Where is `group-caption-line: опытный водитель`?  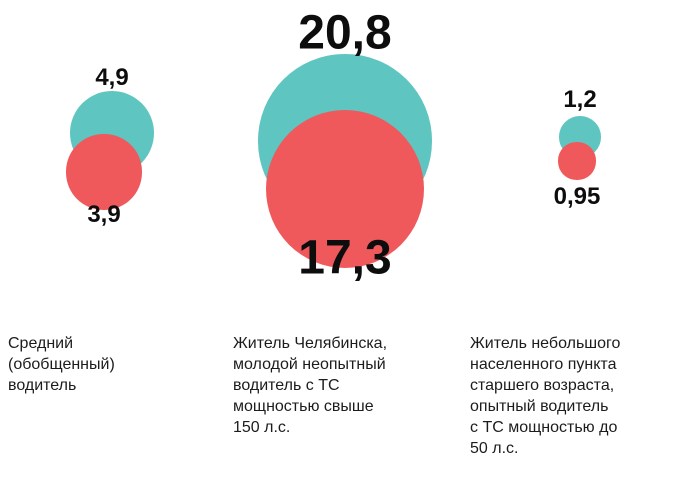
group-caption-line: опытный водитель is located at coordinates (539, 406).